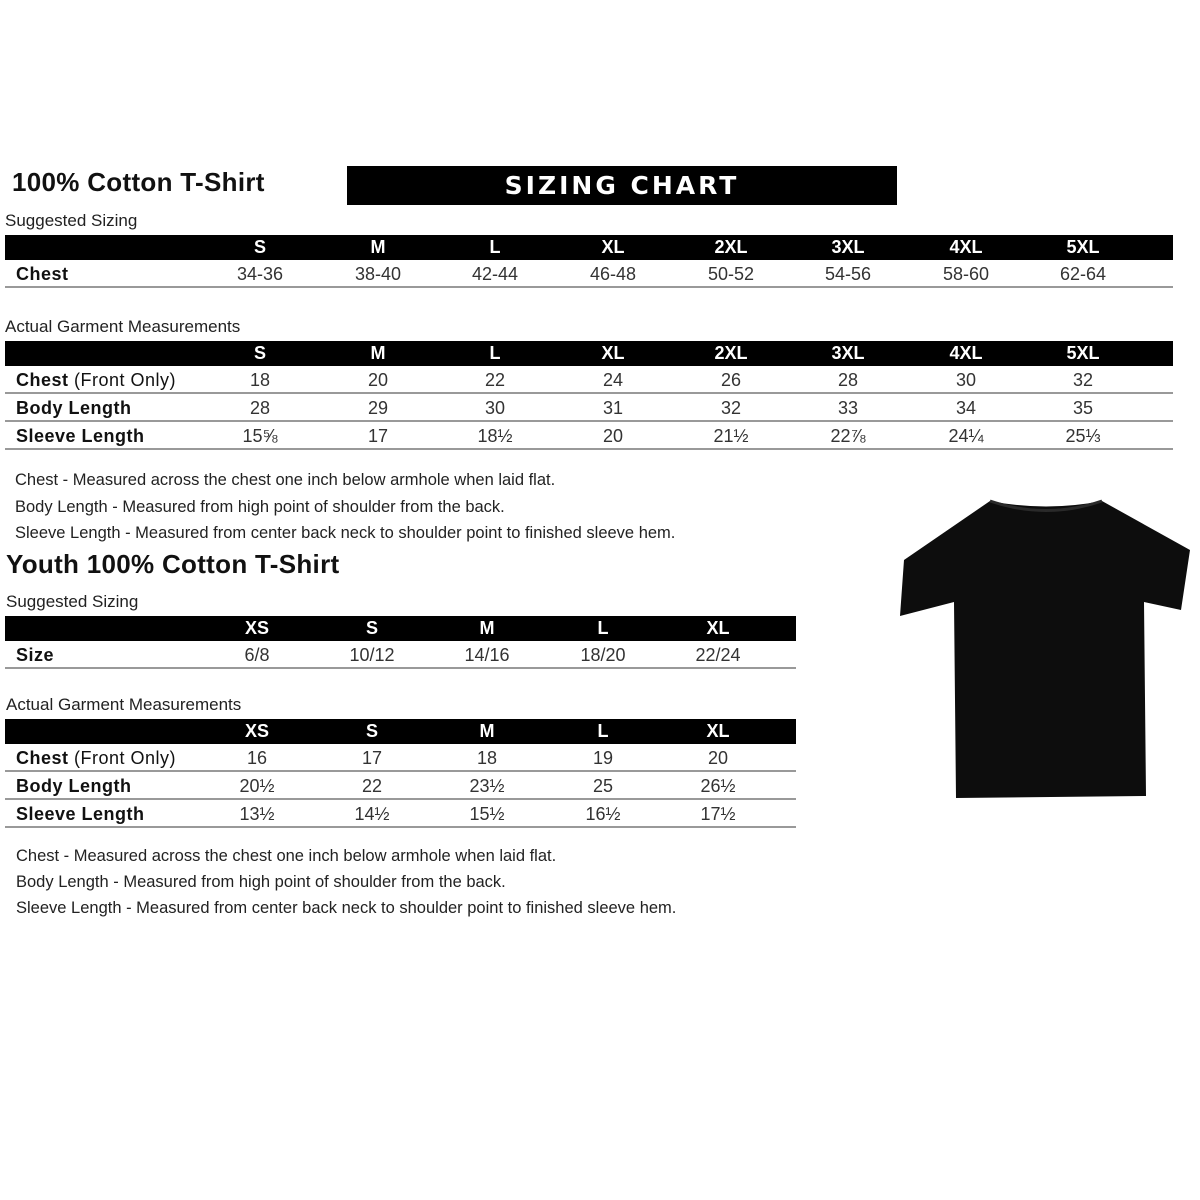 The width and height of the screenshot is (1200, 1200). Describe the element at coordinates (966, 436) in the screenshot. I see `table-cell: 24¼` at that location.